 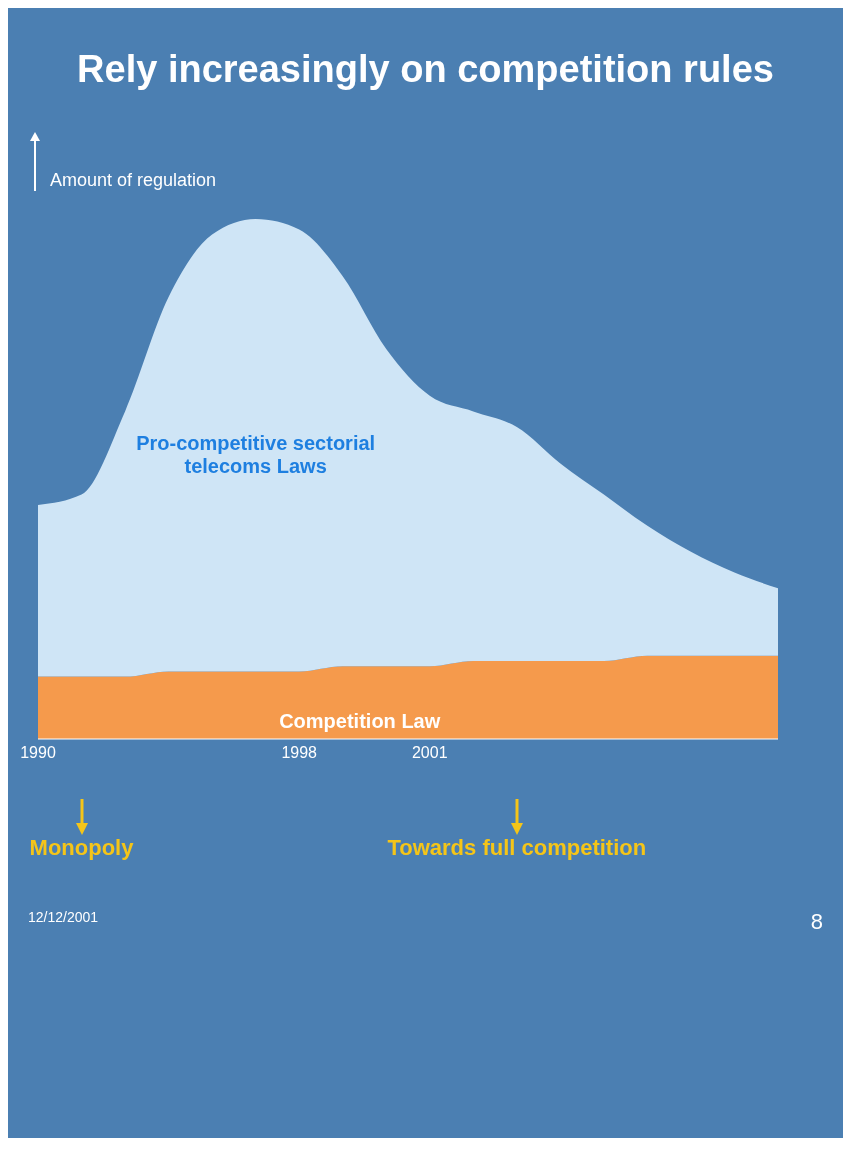 What do you see at coordinates (256, 455) in the screenshot?
I see `series-label: Pro-competitive sectorial telecoms Laws` at bounding box center [256, 455].